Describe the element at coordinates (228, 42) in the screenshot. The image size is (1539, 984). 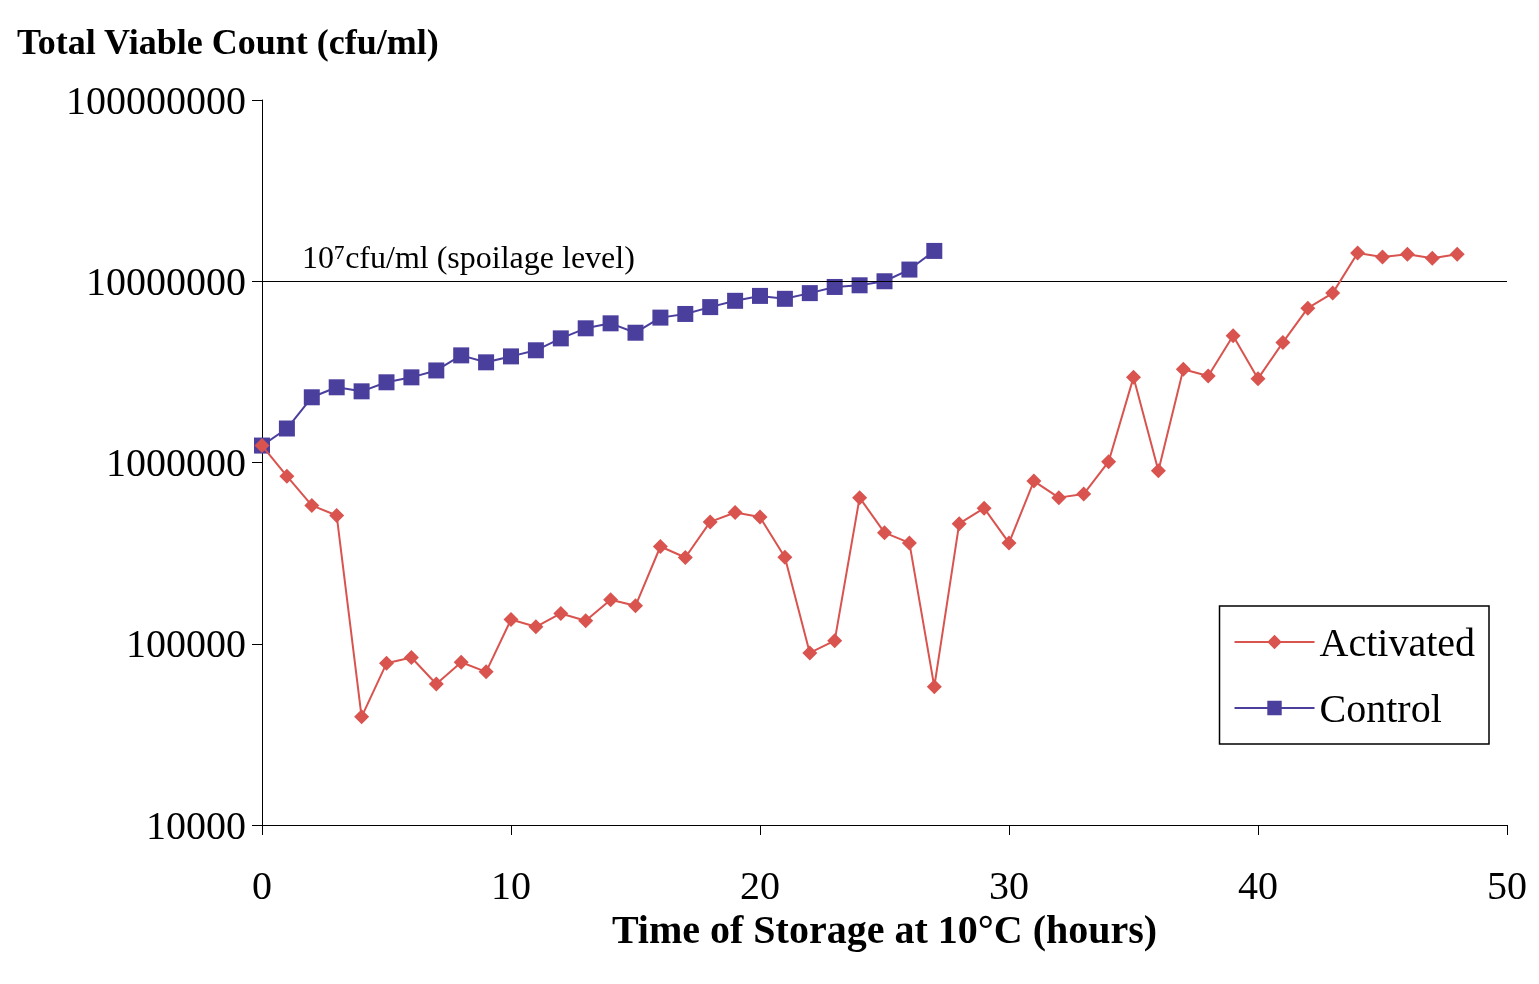
I see `y-axis-title: Total Viable Count (cfu/ml)` at that location.